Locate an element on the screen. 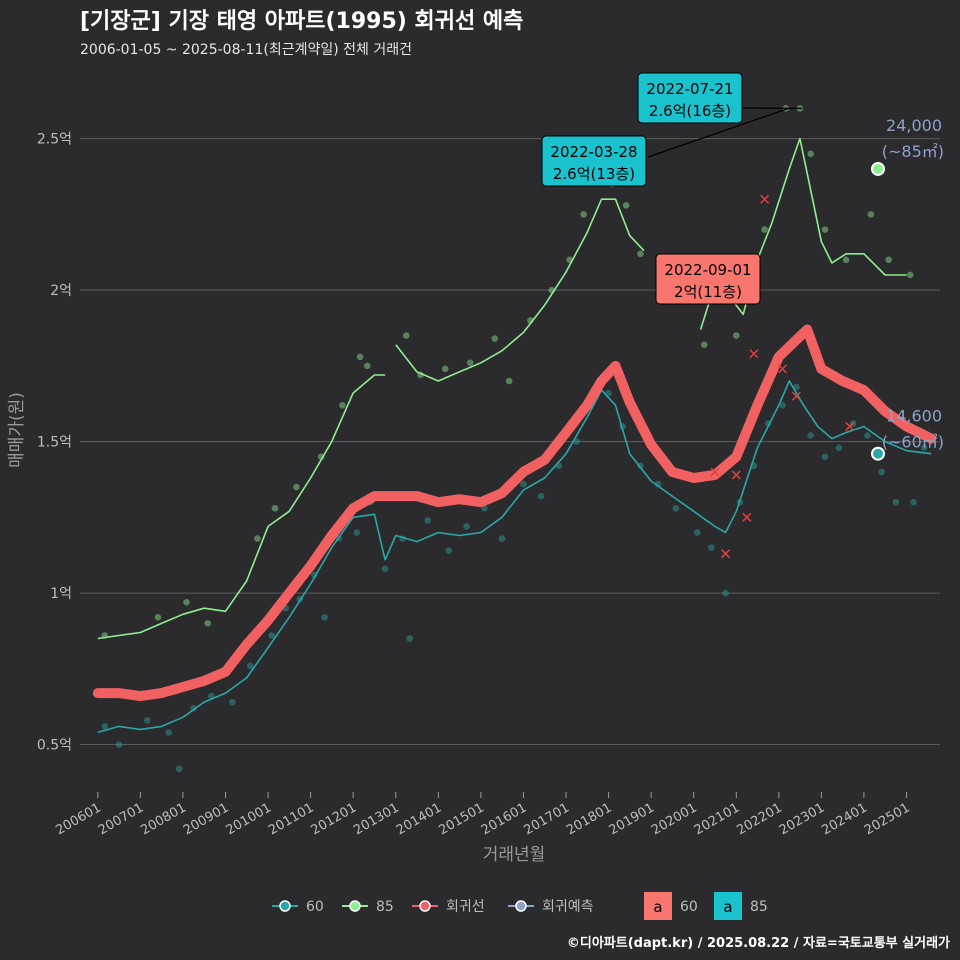  legend-label-box is located at coordinates (728, 906).